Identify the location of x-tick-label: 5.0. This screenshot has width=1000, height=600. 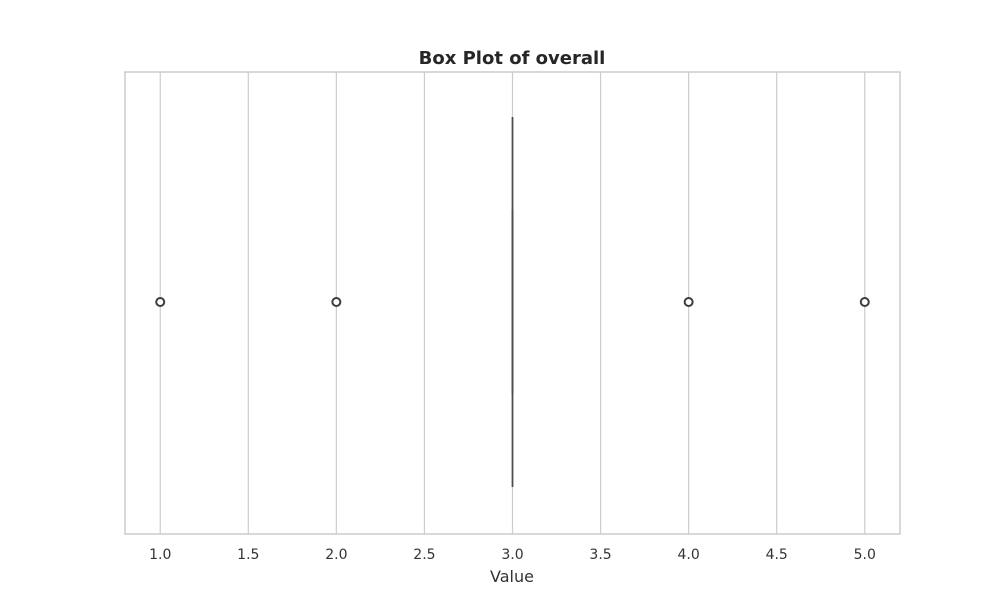
(865, 555).